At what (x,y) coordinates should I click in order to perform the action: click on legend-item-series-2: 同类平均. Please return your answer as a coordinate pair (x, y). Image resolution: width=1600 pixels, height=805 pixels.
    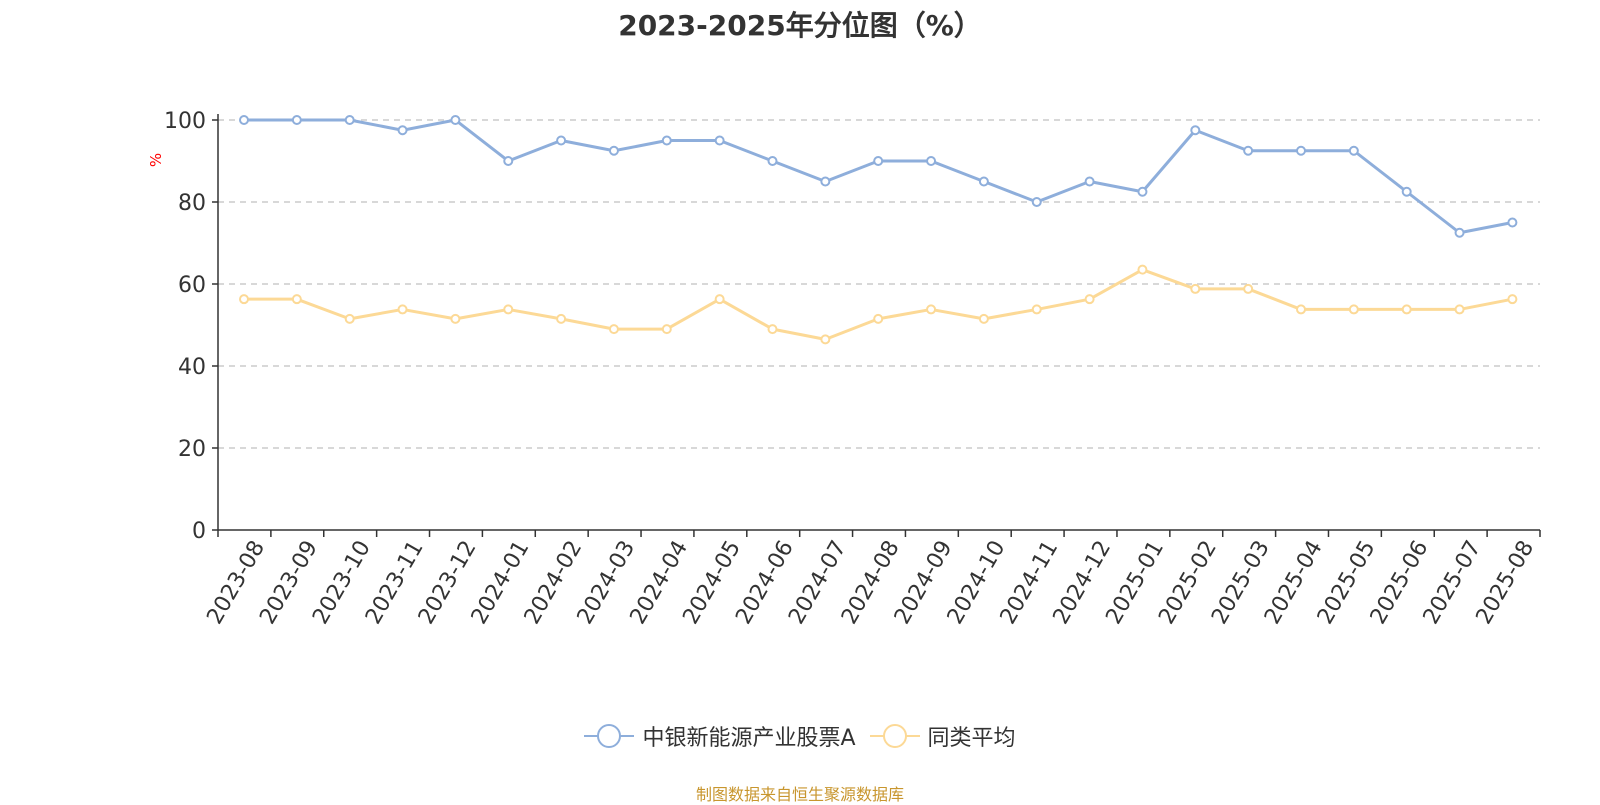
    Looking at the image, I should click on (942, 736).